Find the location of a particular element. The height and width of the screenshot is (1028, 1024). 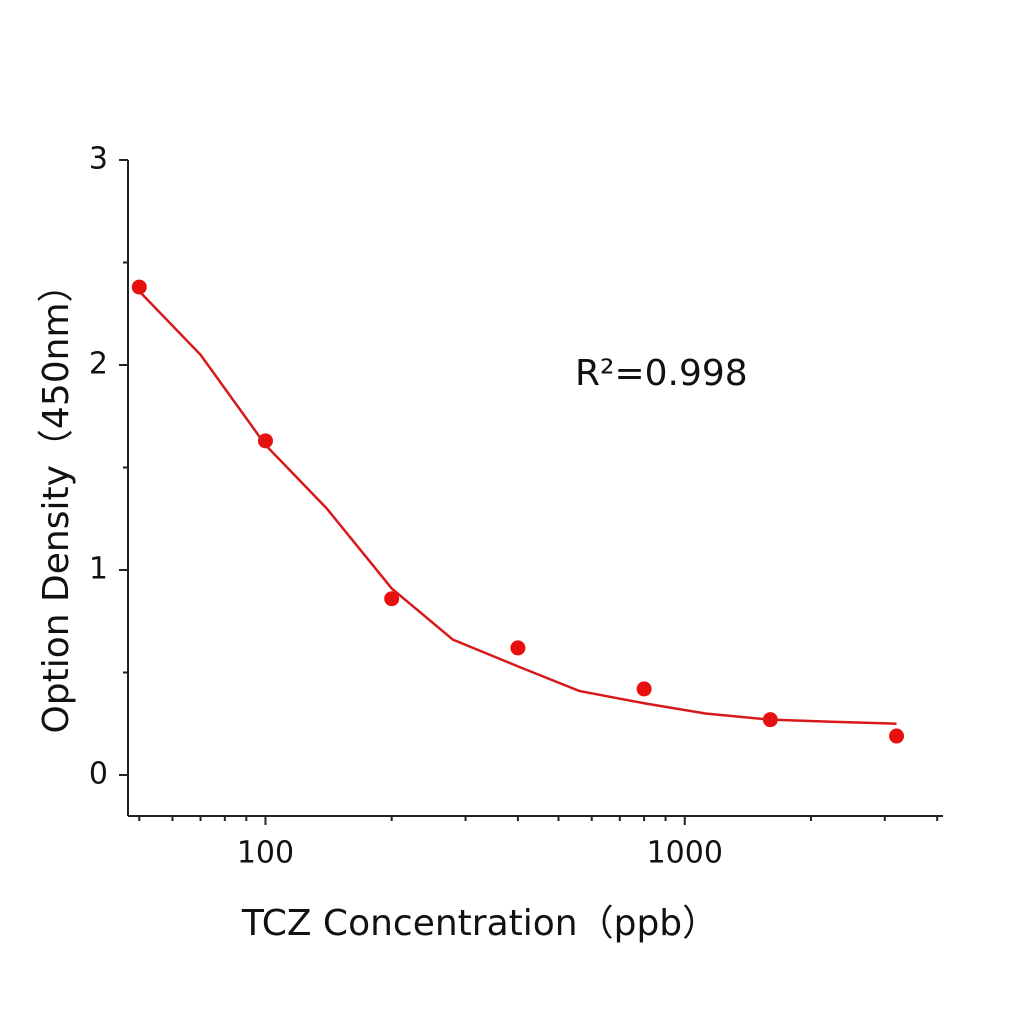

y-tick-label: 0 is located at coordinates (98, 774).